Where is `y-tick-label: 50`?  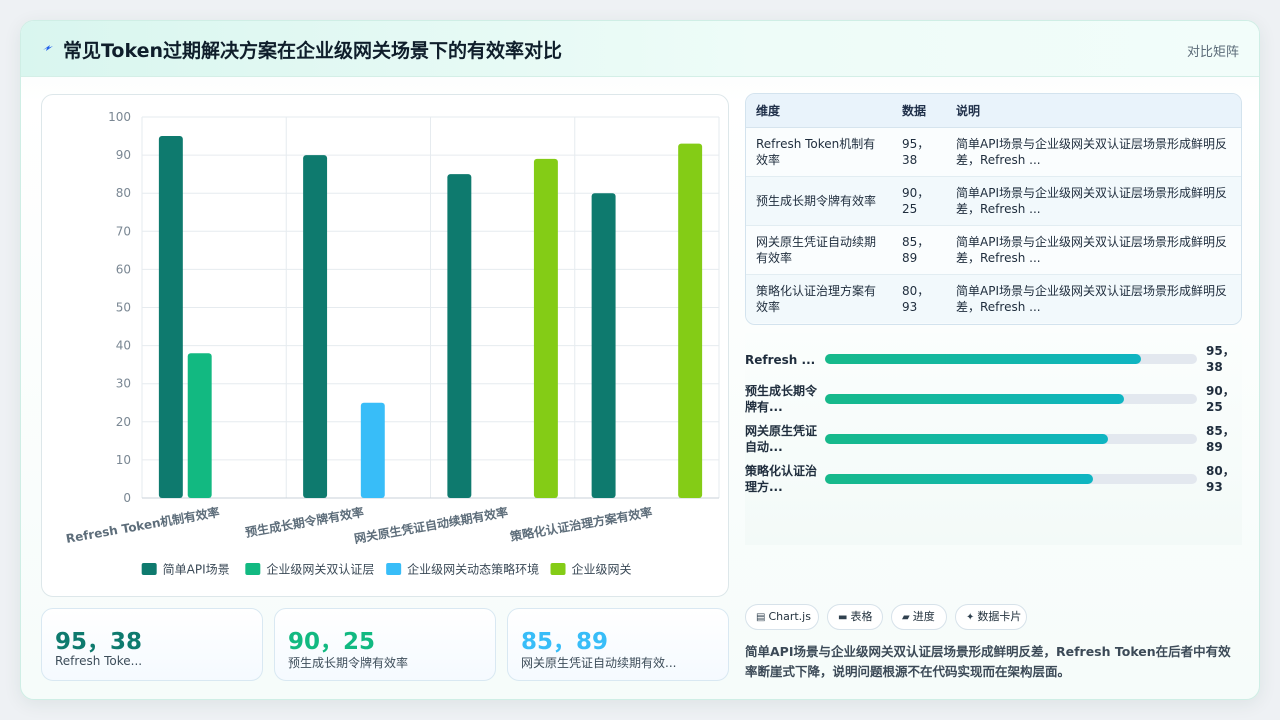 y-tick-label: 50 is located at coordinates (123, 308).